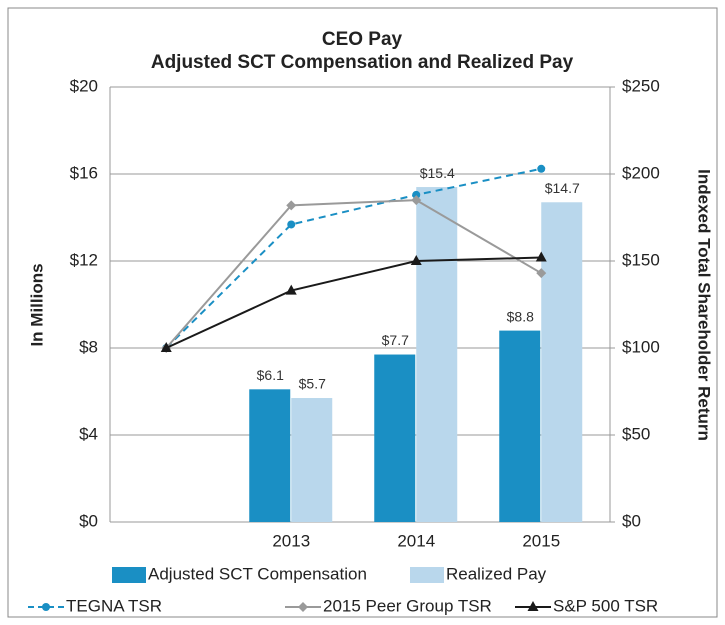 This screenshot has height=625, width=725. Describe the element at coordinates (88, 520) in the screenshot. I see `y-tick-label: $0` at that location.